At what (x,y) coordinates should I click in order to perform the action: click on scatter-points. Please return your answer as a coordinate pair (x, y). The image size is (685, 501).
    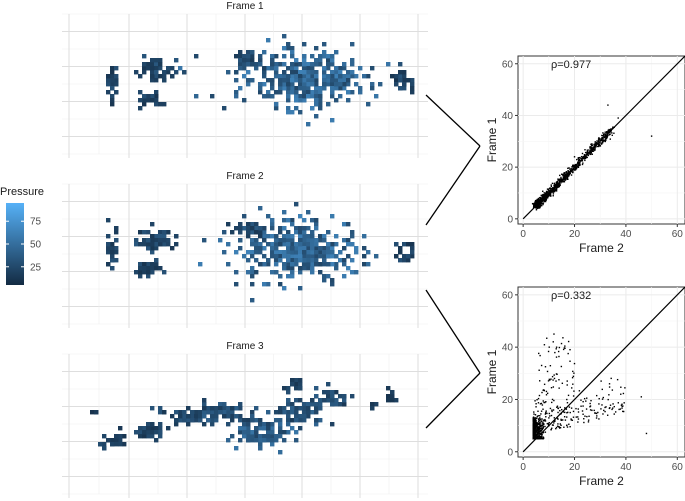
    Looking at the image, I should click on (590, 386).